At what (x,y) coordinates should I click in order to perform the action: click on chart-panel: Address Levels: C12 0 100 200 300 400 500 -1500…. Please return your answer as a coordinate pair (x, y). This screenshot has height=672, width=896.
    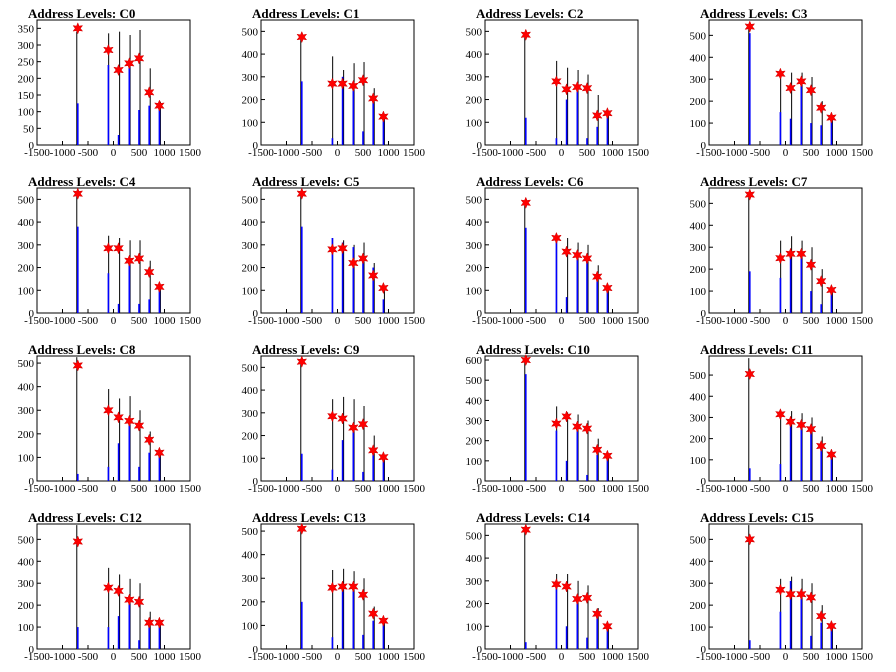
    Looking at the image, I should click on (112, 588).